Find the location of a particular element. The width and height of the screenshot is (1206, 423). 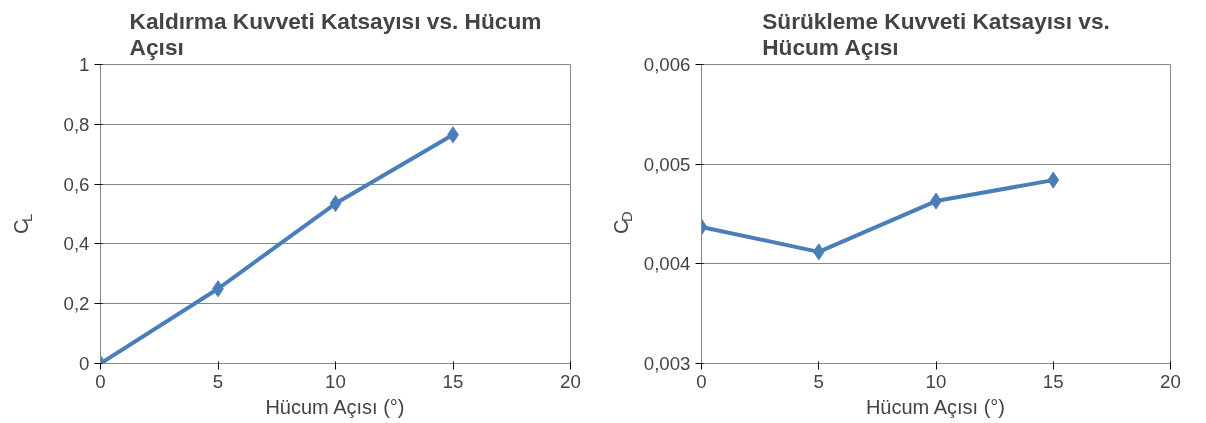

y-tick-label: 0,003 is located at coordinates (667, 363).